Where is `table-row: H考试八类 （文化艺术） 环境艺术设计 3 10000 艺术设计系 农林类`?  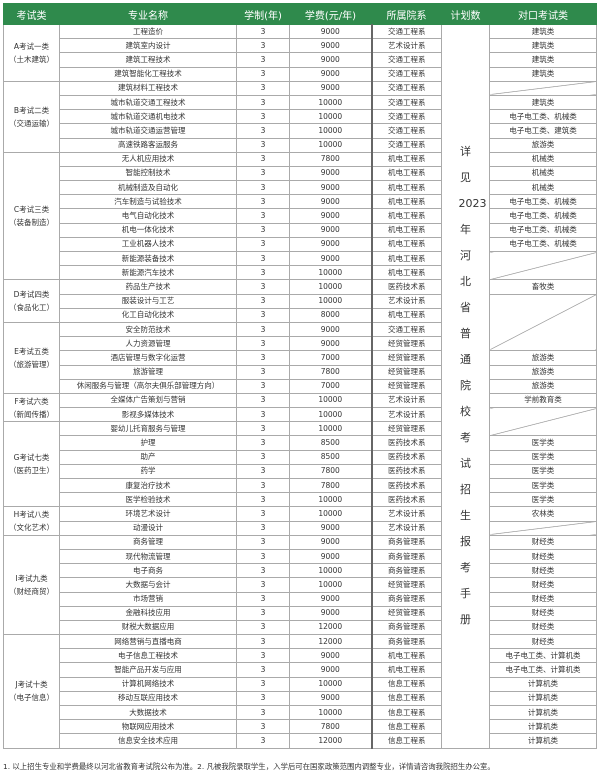
table-row: H考试八类 （文化艺术） 环境艺术设计 3 10000 艺术设计系 农林类 is located at coordinates (300, 521).